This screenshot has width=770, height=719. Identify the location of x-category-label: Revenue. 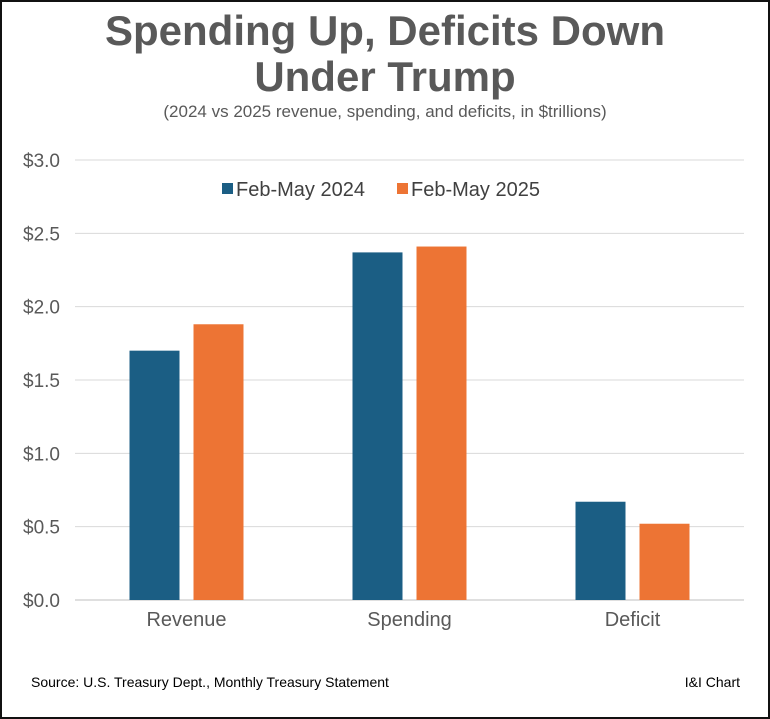
(186, 620).